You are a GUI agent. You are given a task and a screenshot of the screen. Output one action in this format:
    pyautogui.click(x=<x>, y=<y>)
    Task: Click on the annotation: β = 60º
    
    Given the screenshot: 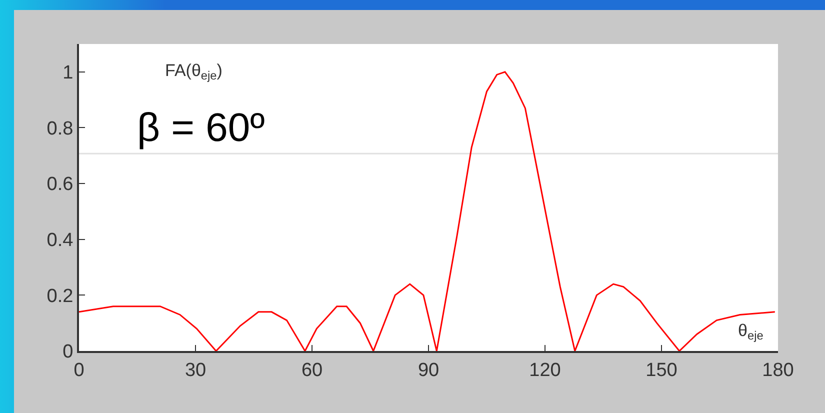 What is the action you would take?
    pyautogui.click(x=201, y=128)
    